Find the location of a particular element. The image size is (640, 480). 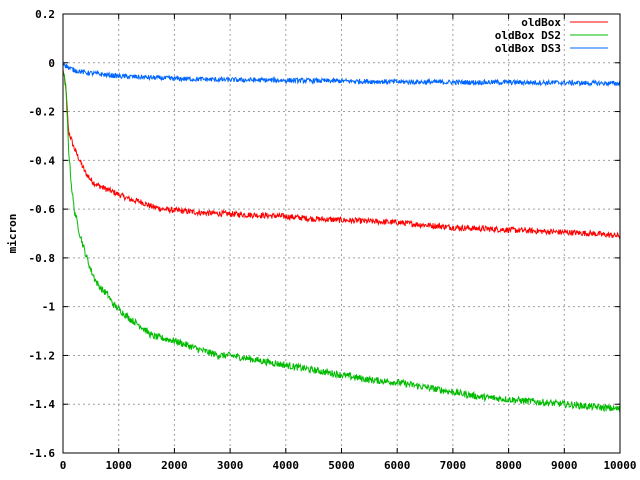

x-tick-label: 8000 is located at coordinates (508, 465).